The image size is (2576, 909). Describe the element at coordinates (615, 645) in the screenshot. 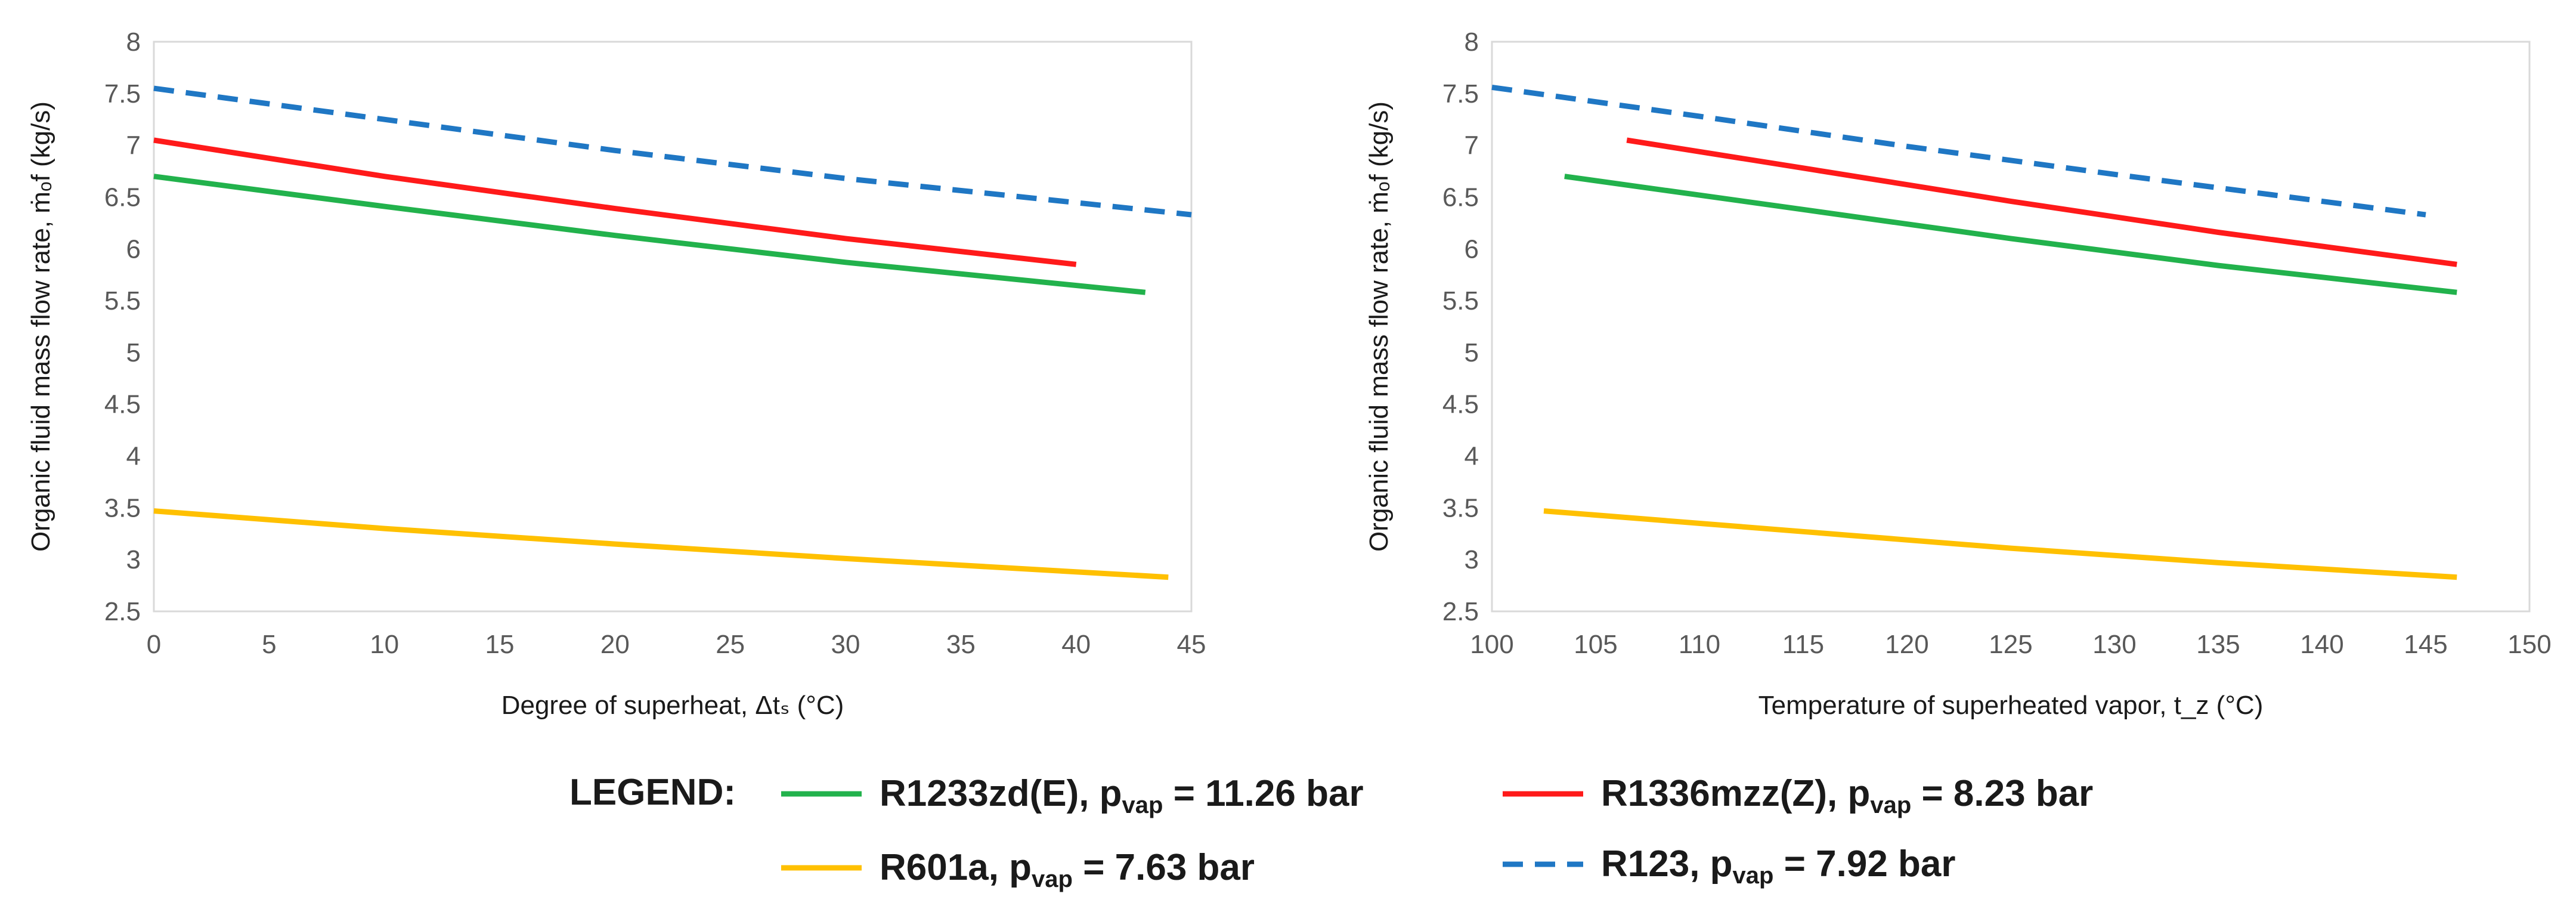

I see `x-tick-label: 20` at that location.